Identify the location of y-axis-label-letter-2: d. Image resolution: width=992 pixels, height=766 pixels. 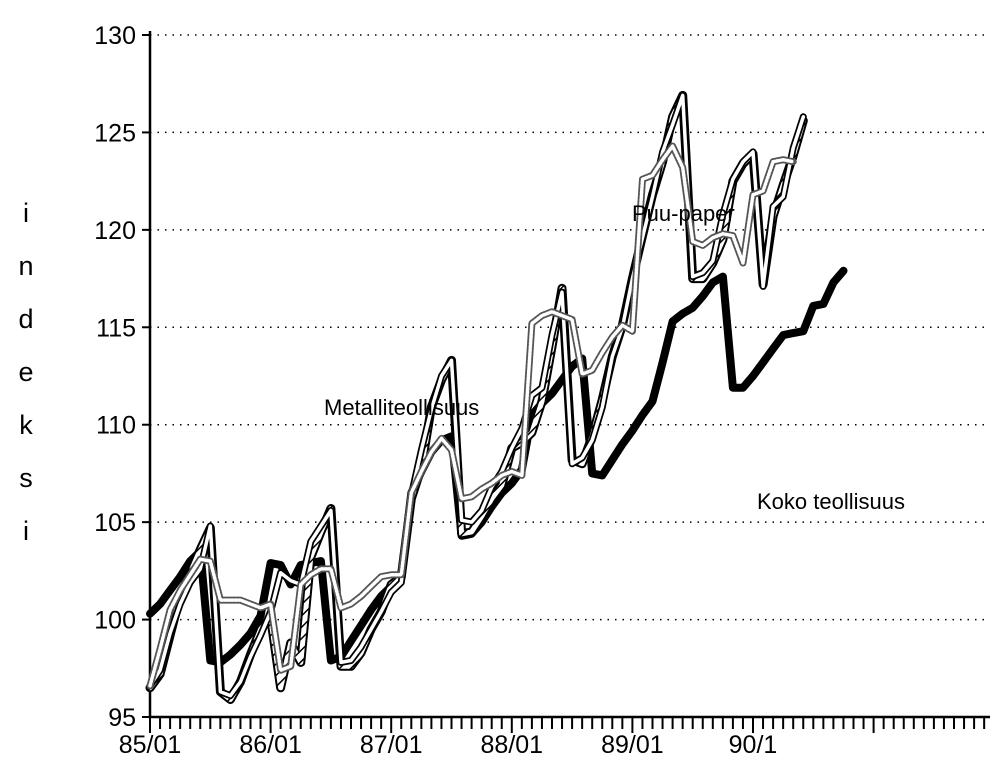
(25, 319).